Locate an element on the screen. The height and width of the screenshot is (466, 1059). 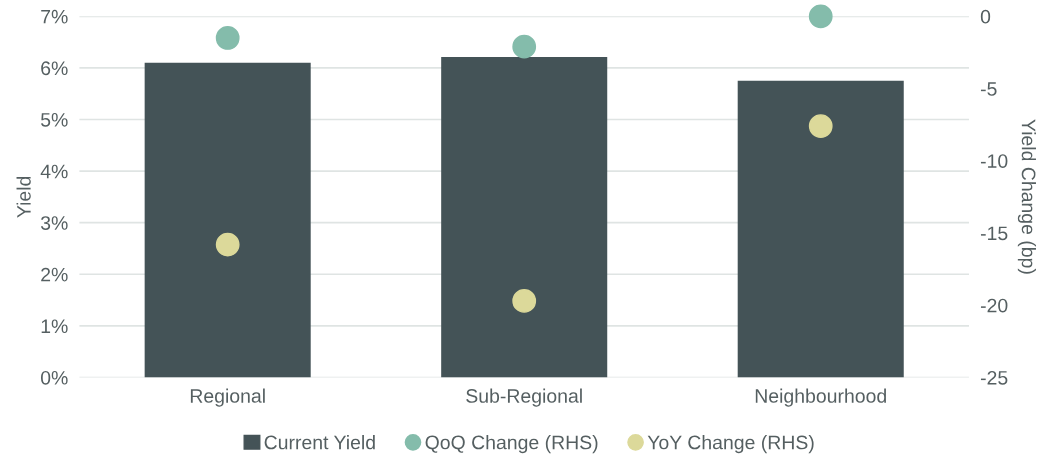
y2-tick-label: -10 is located at coordinates (994, 161).